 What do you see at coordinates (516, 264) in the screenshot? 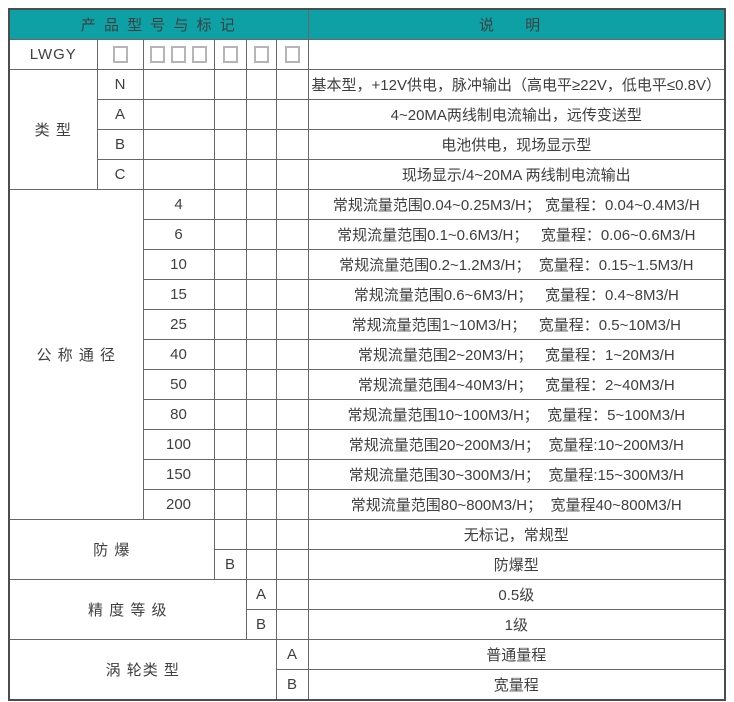
I see `diameter-desc-10: 常规流量范围0.2~1.2M3/H； 宽量程：0.15~1.5M3/H` at bounding box center [516, 264].